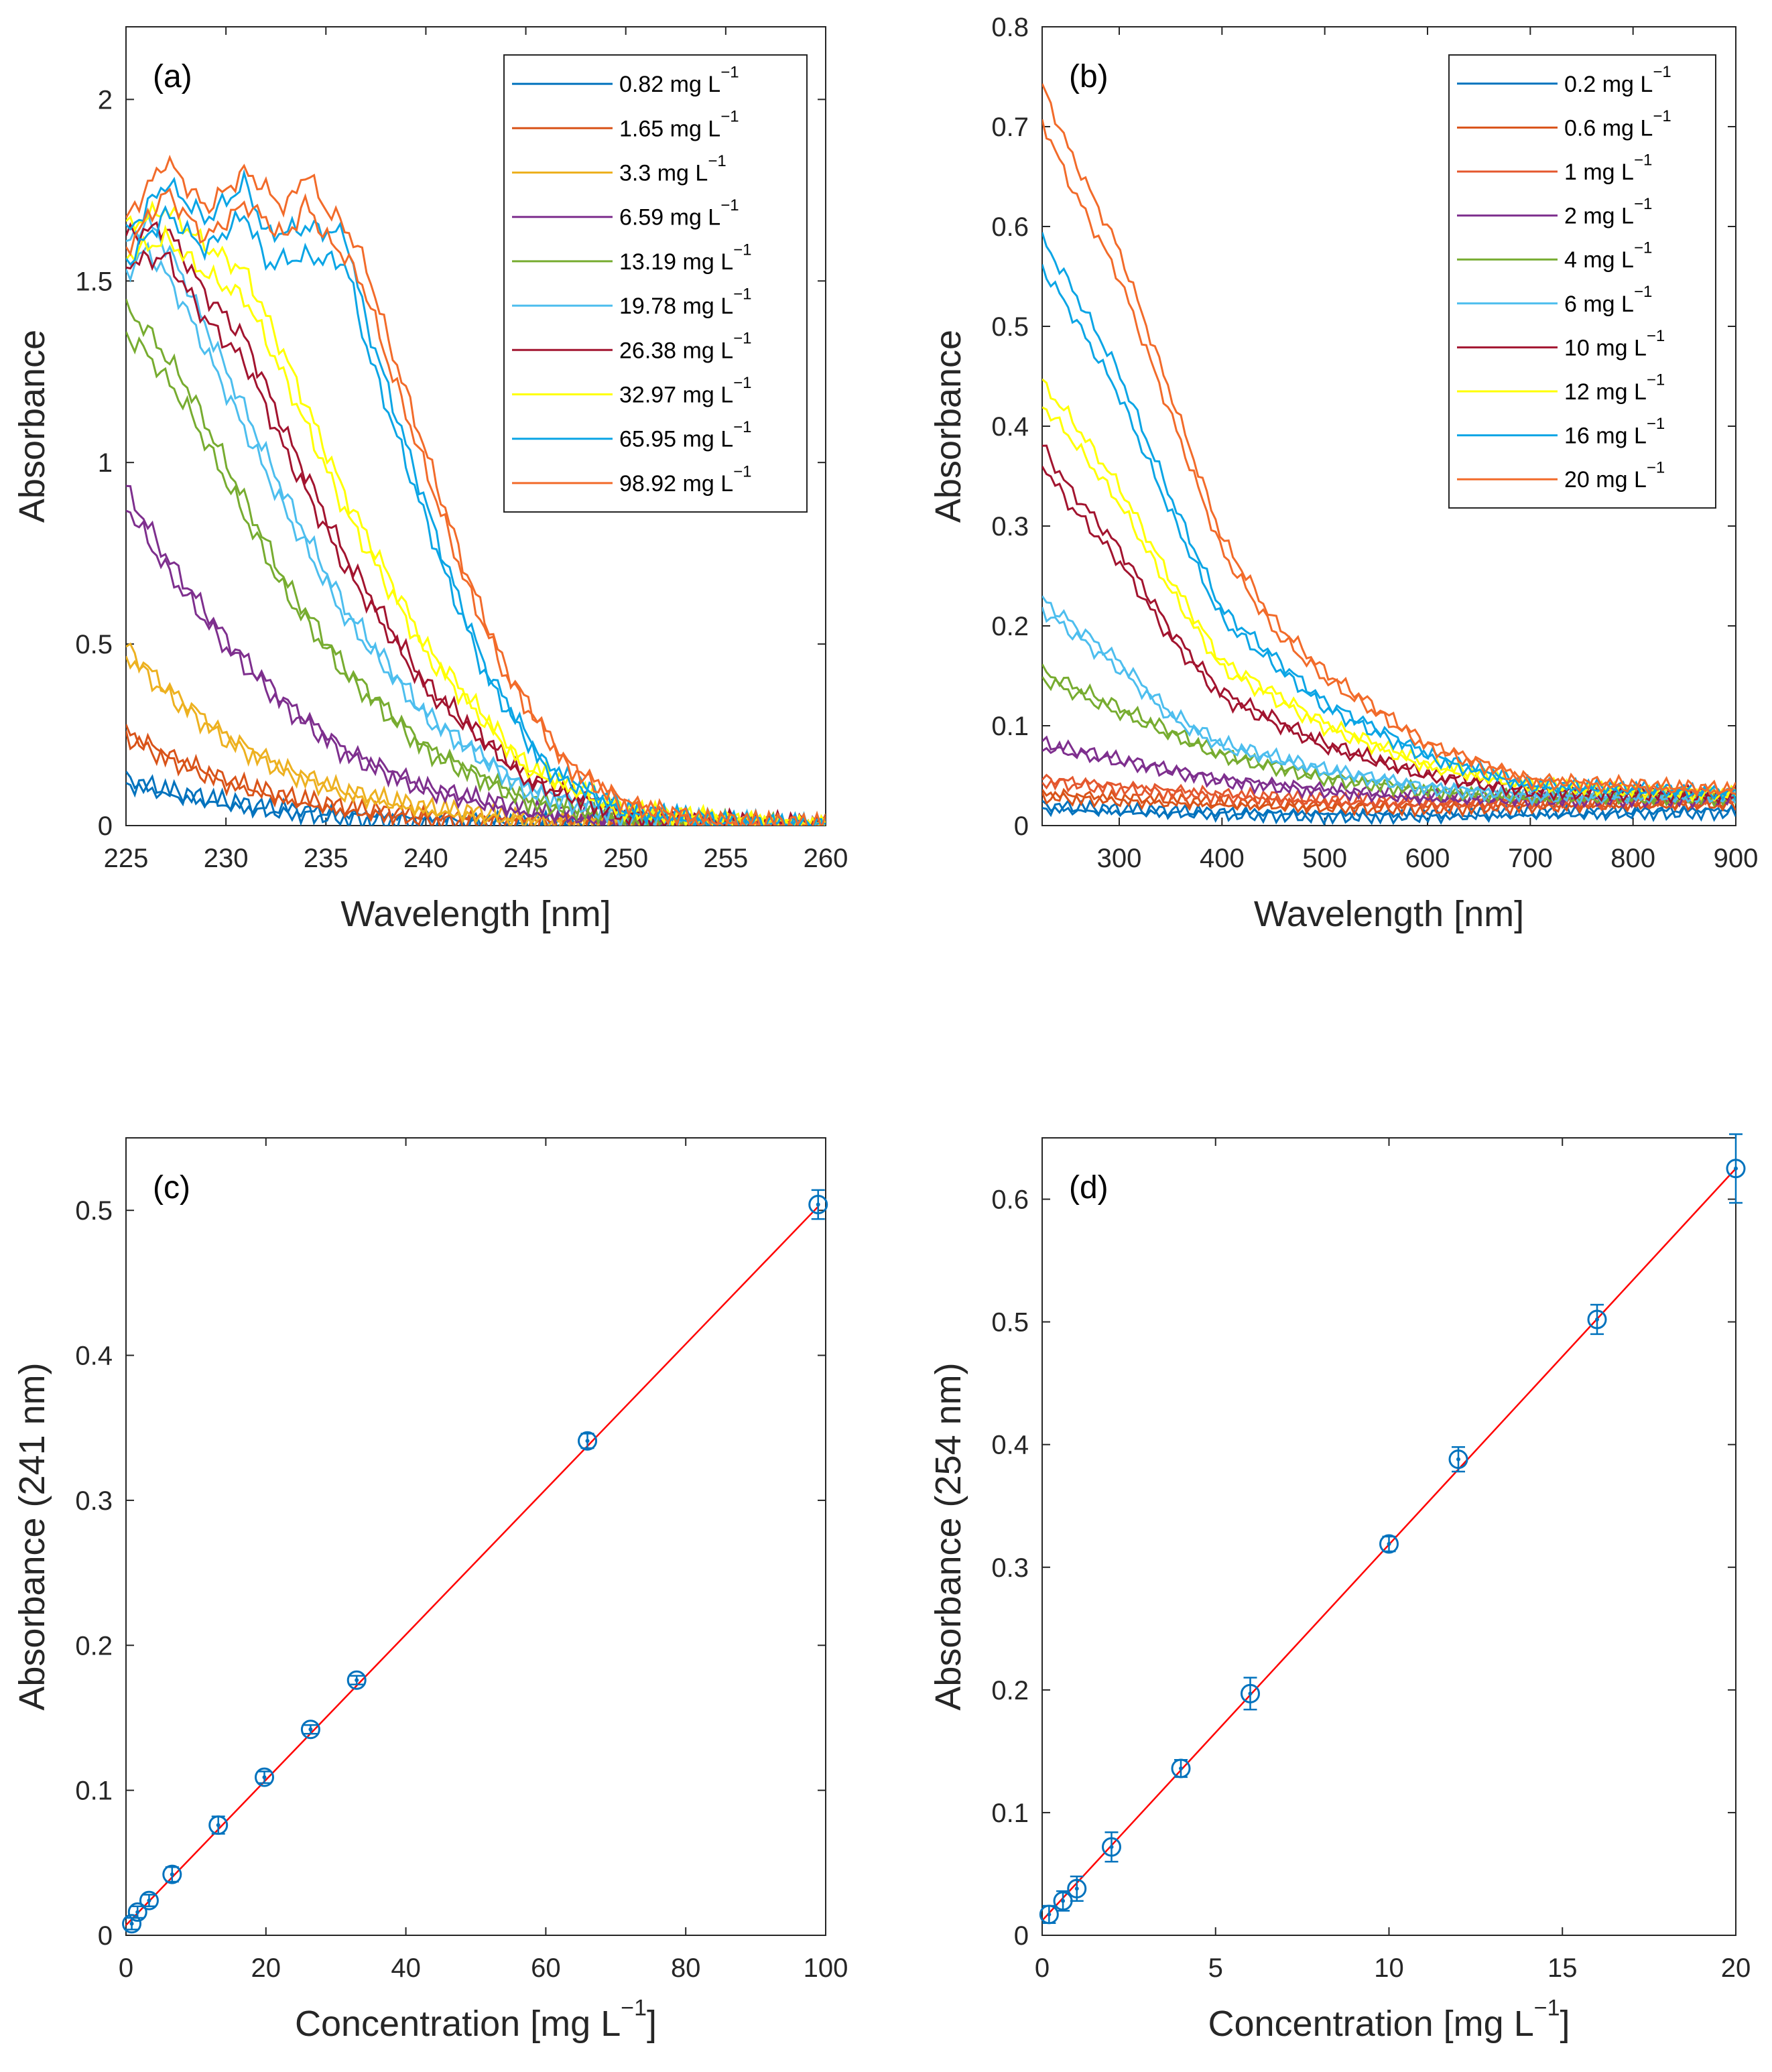 This screenshot has width=1772, height=2072. I want to click on x-tick-label: 900, so click(1737, 859).